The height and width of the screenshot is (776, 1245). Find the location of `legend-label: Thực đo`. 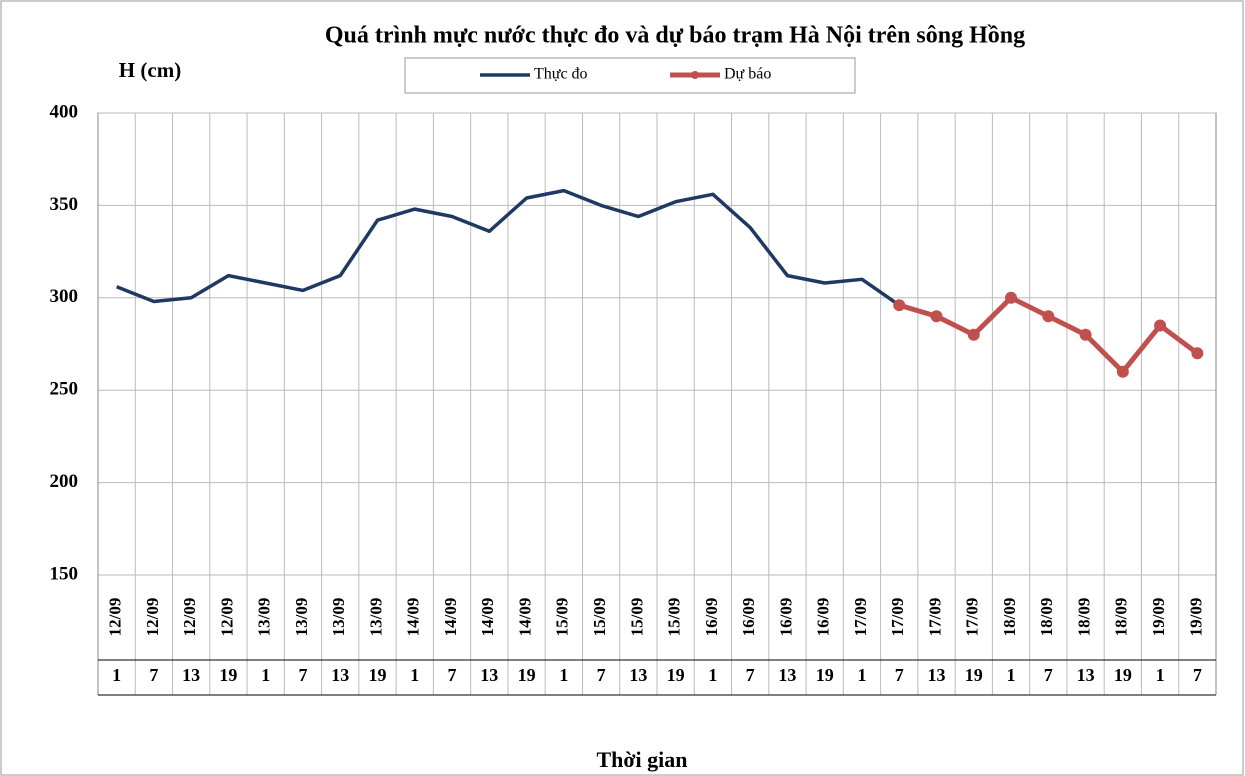

legend-label: Thực đo is located at coordinates (561, 74).